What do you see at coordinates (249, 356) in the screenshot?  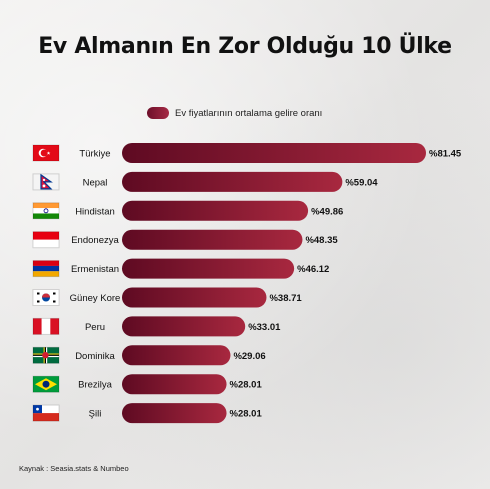 I see `value-label: %29.06` at bounding box center [249, 356].